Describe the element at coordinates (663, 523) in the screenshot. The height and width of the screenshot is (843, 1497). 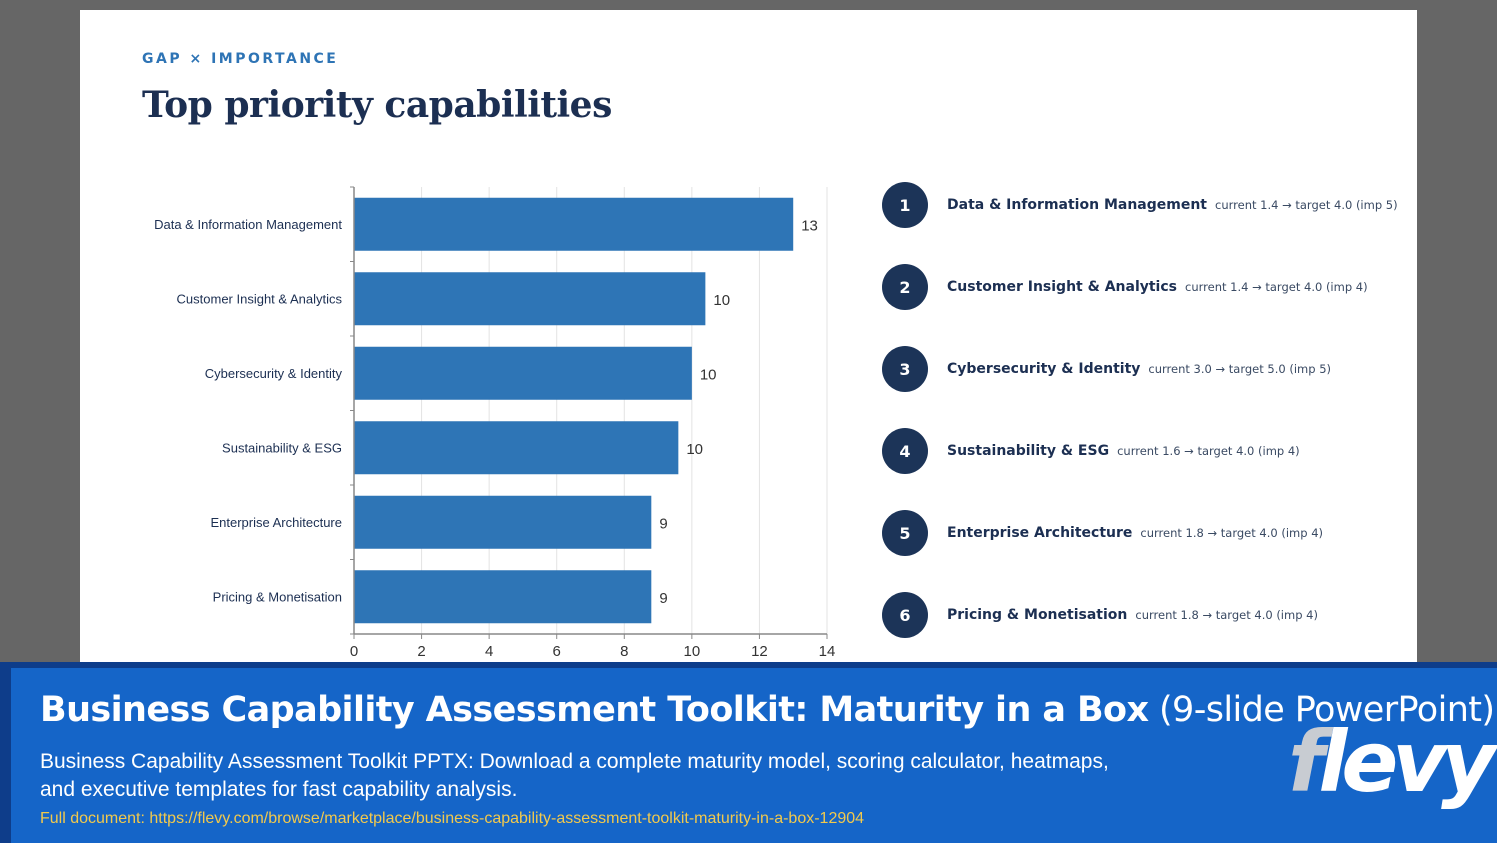
I see `data-label-4: 9` at that location.